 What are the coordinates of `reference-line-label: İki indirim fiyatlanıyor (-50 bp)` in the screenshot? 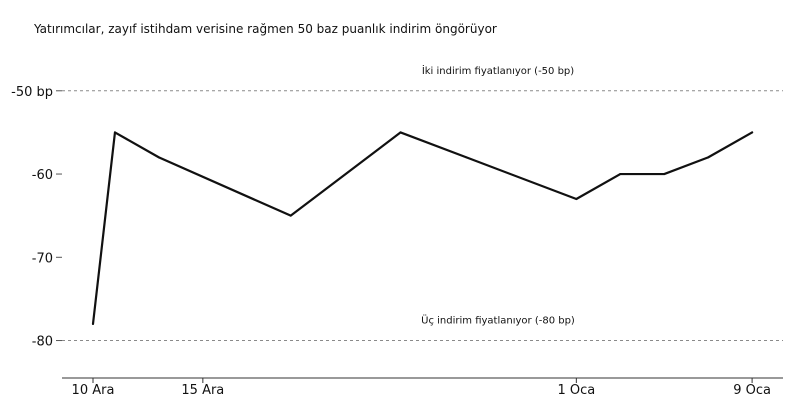 It's located at (498, 70).